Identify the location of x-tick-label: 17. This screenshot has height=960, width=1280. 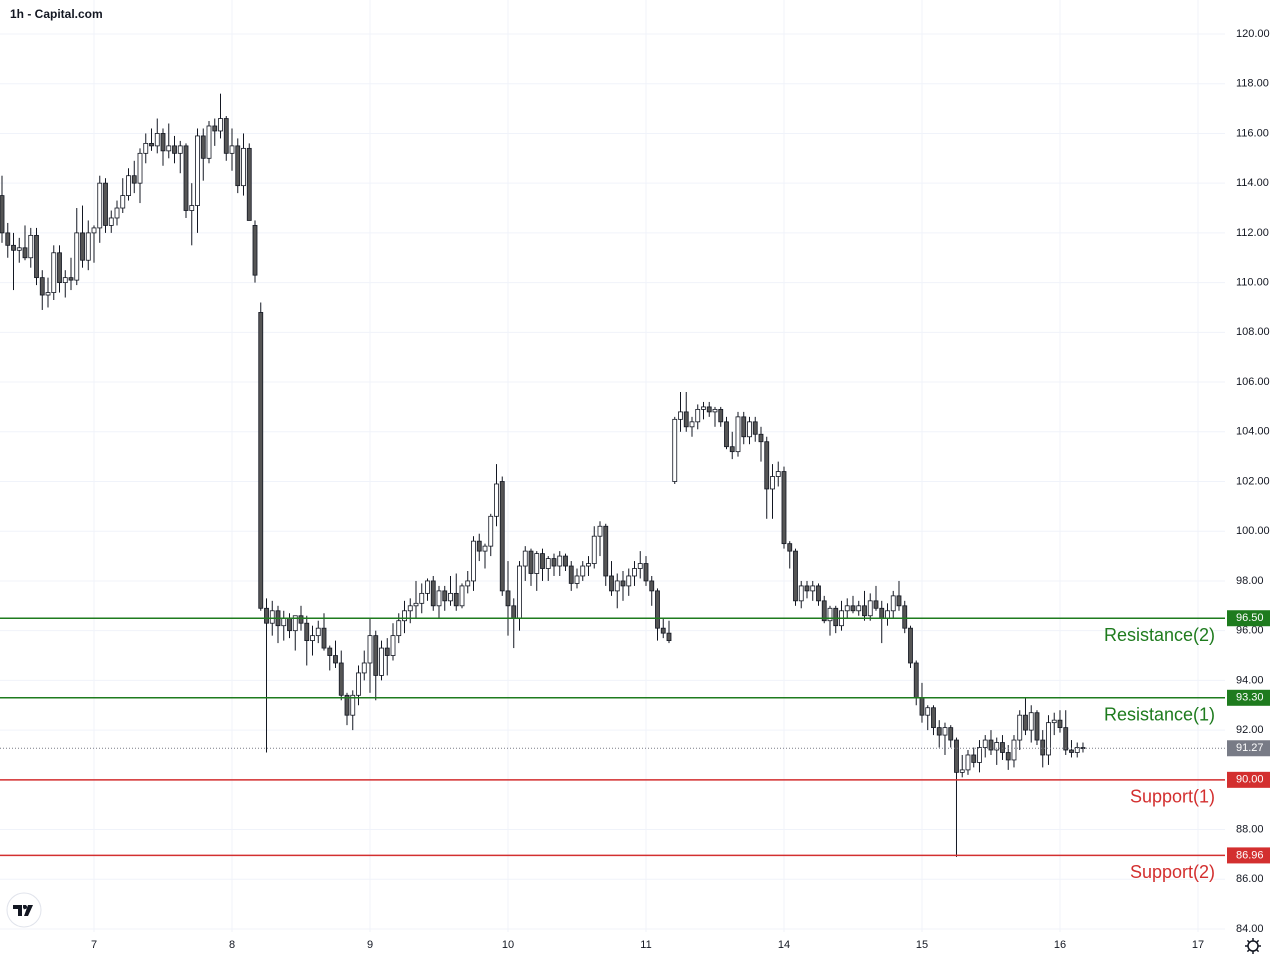
(1198, 945).